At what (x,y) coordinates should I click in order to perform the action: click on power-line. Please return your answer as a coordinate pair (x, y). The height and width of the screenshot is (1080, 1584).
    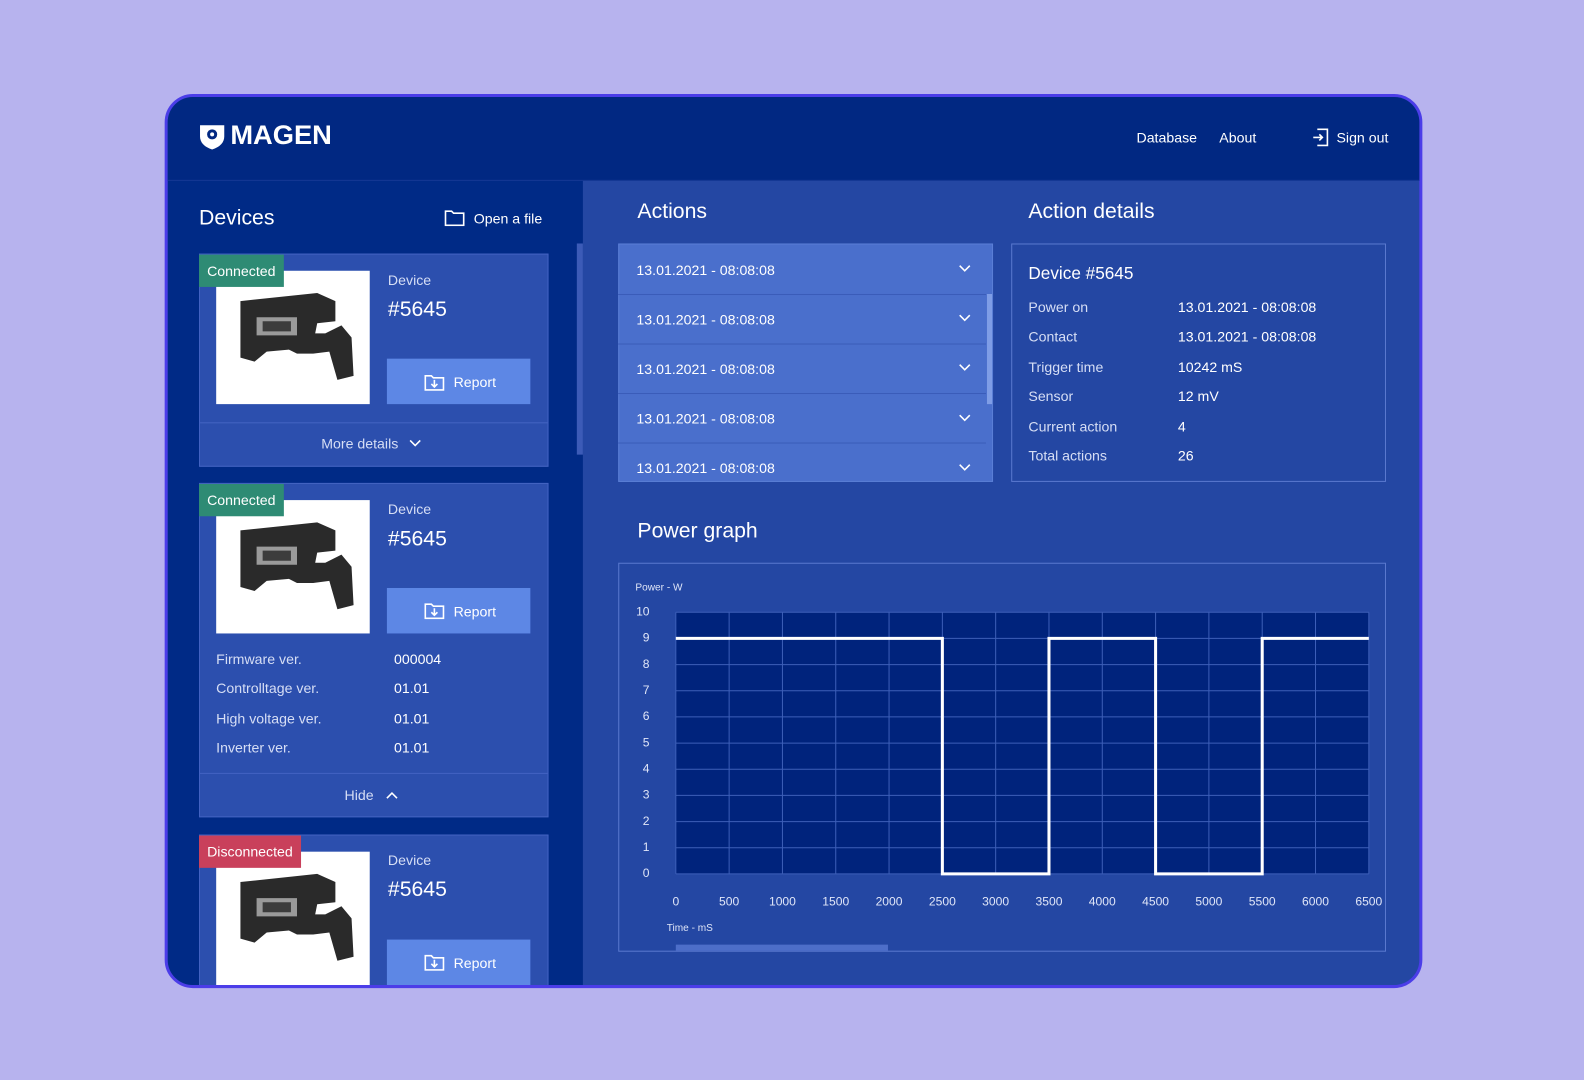
    Looking at the image, I should click on (1022, 756).